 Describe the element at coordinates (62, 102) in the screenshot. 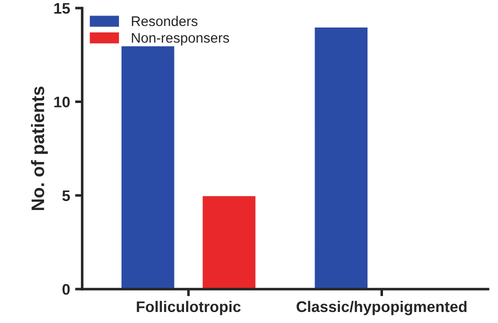

I see `y-tick-label: 10` at that location.